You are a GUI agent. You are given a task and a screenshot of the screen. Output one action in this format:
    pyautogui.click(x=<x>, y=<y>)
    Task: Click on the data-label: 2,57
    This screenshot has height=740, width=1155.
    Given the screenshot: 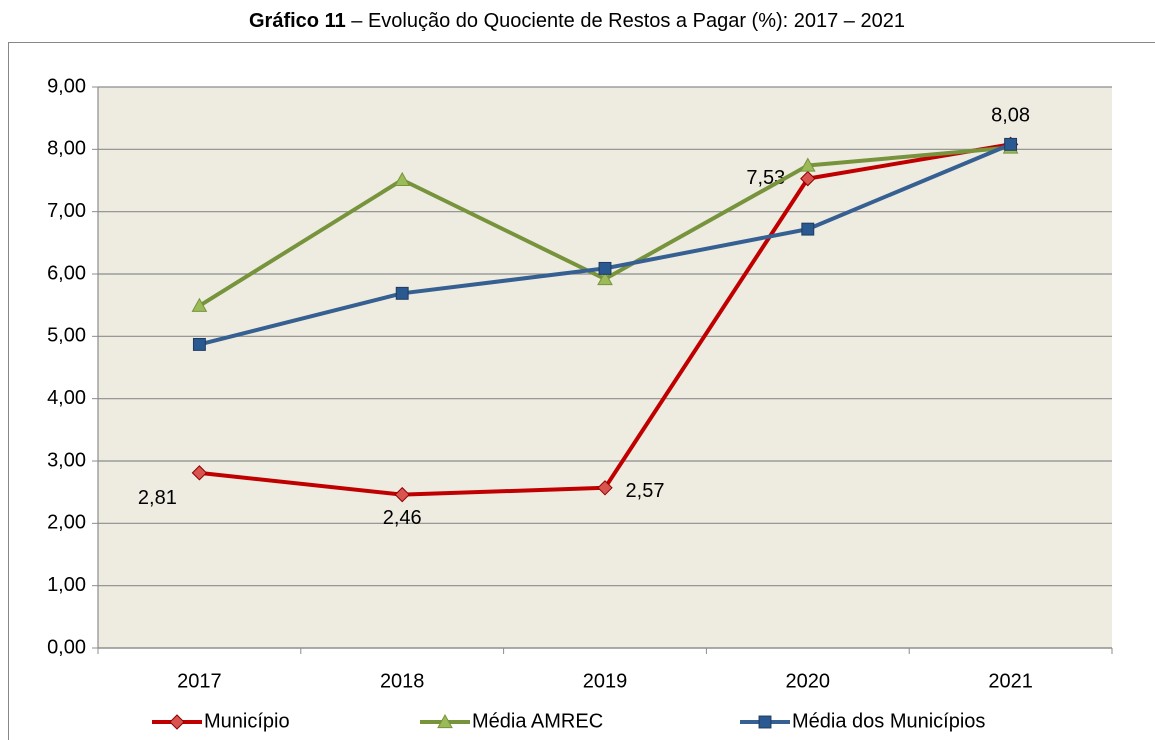 What is the action you would take?
    pyautogui.click(x=645, y=491)
    